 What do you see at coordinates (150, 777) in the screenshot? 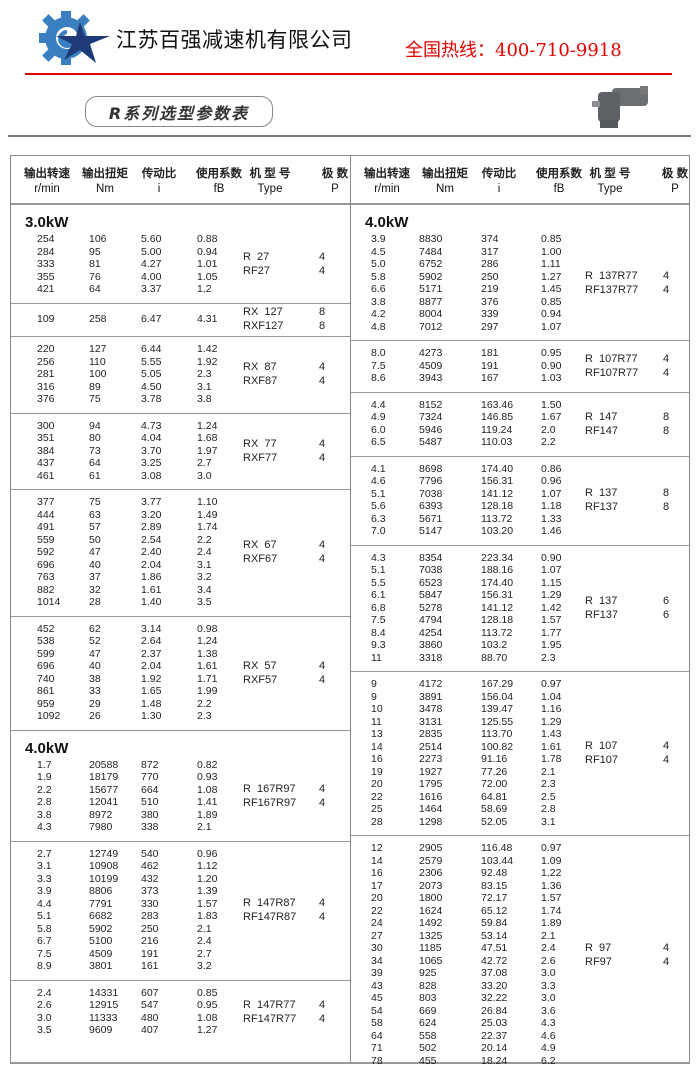
I see `ratio-cell: 770` at bounding box center [150, 777].